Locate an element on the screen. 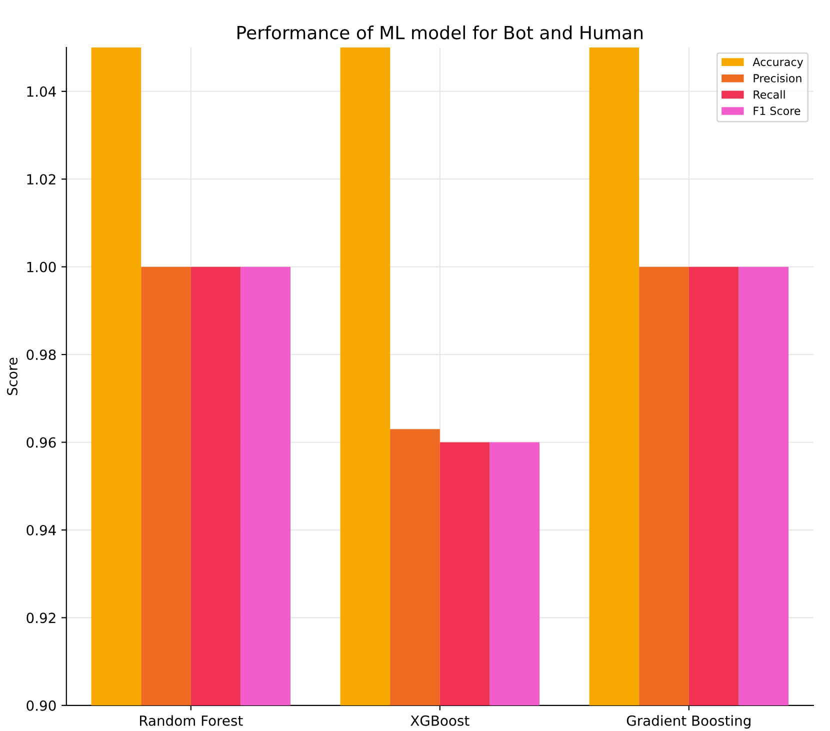 The image size is (830, 731). legend-label: Precision is located at coordinates (778, 78).